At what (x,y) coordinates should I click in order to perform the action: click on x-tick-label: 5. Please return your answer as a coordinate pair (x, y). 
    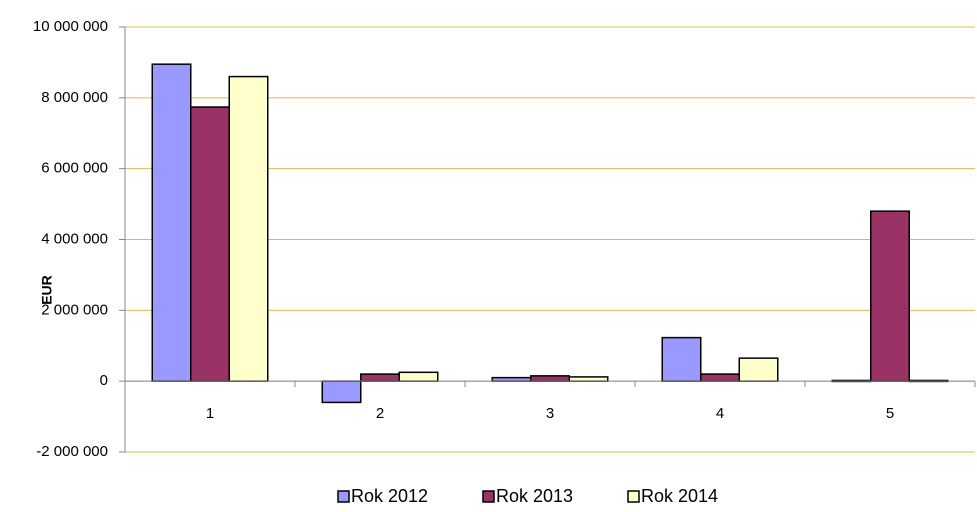
    Looking at the image, I should click on (890, 413).